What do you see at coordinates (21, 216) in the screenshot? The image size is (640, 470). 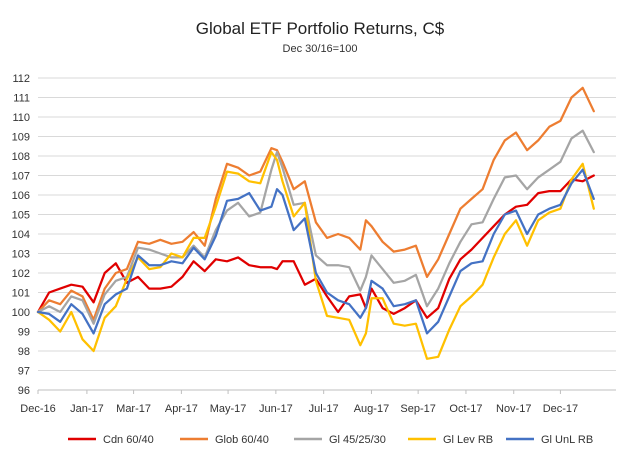 I see `y-tick-label: 105` at bounding box center [21, 216].